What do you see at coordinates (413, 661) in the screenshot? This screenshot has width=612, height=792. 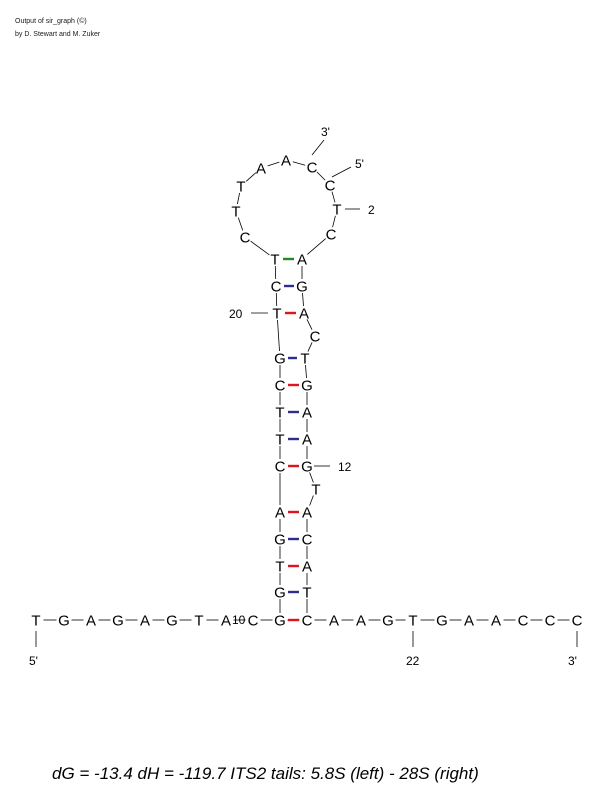 I see `label-22: 22` at bounding box center [413, 661].